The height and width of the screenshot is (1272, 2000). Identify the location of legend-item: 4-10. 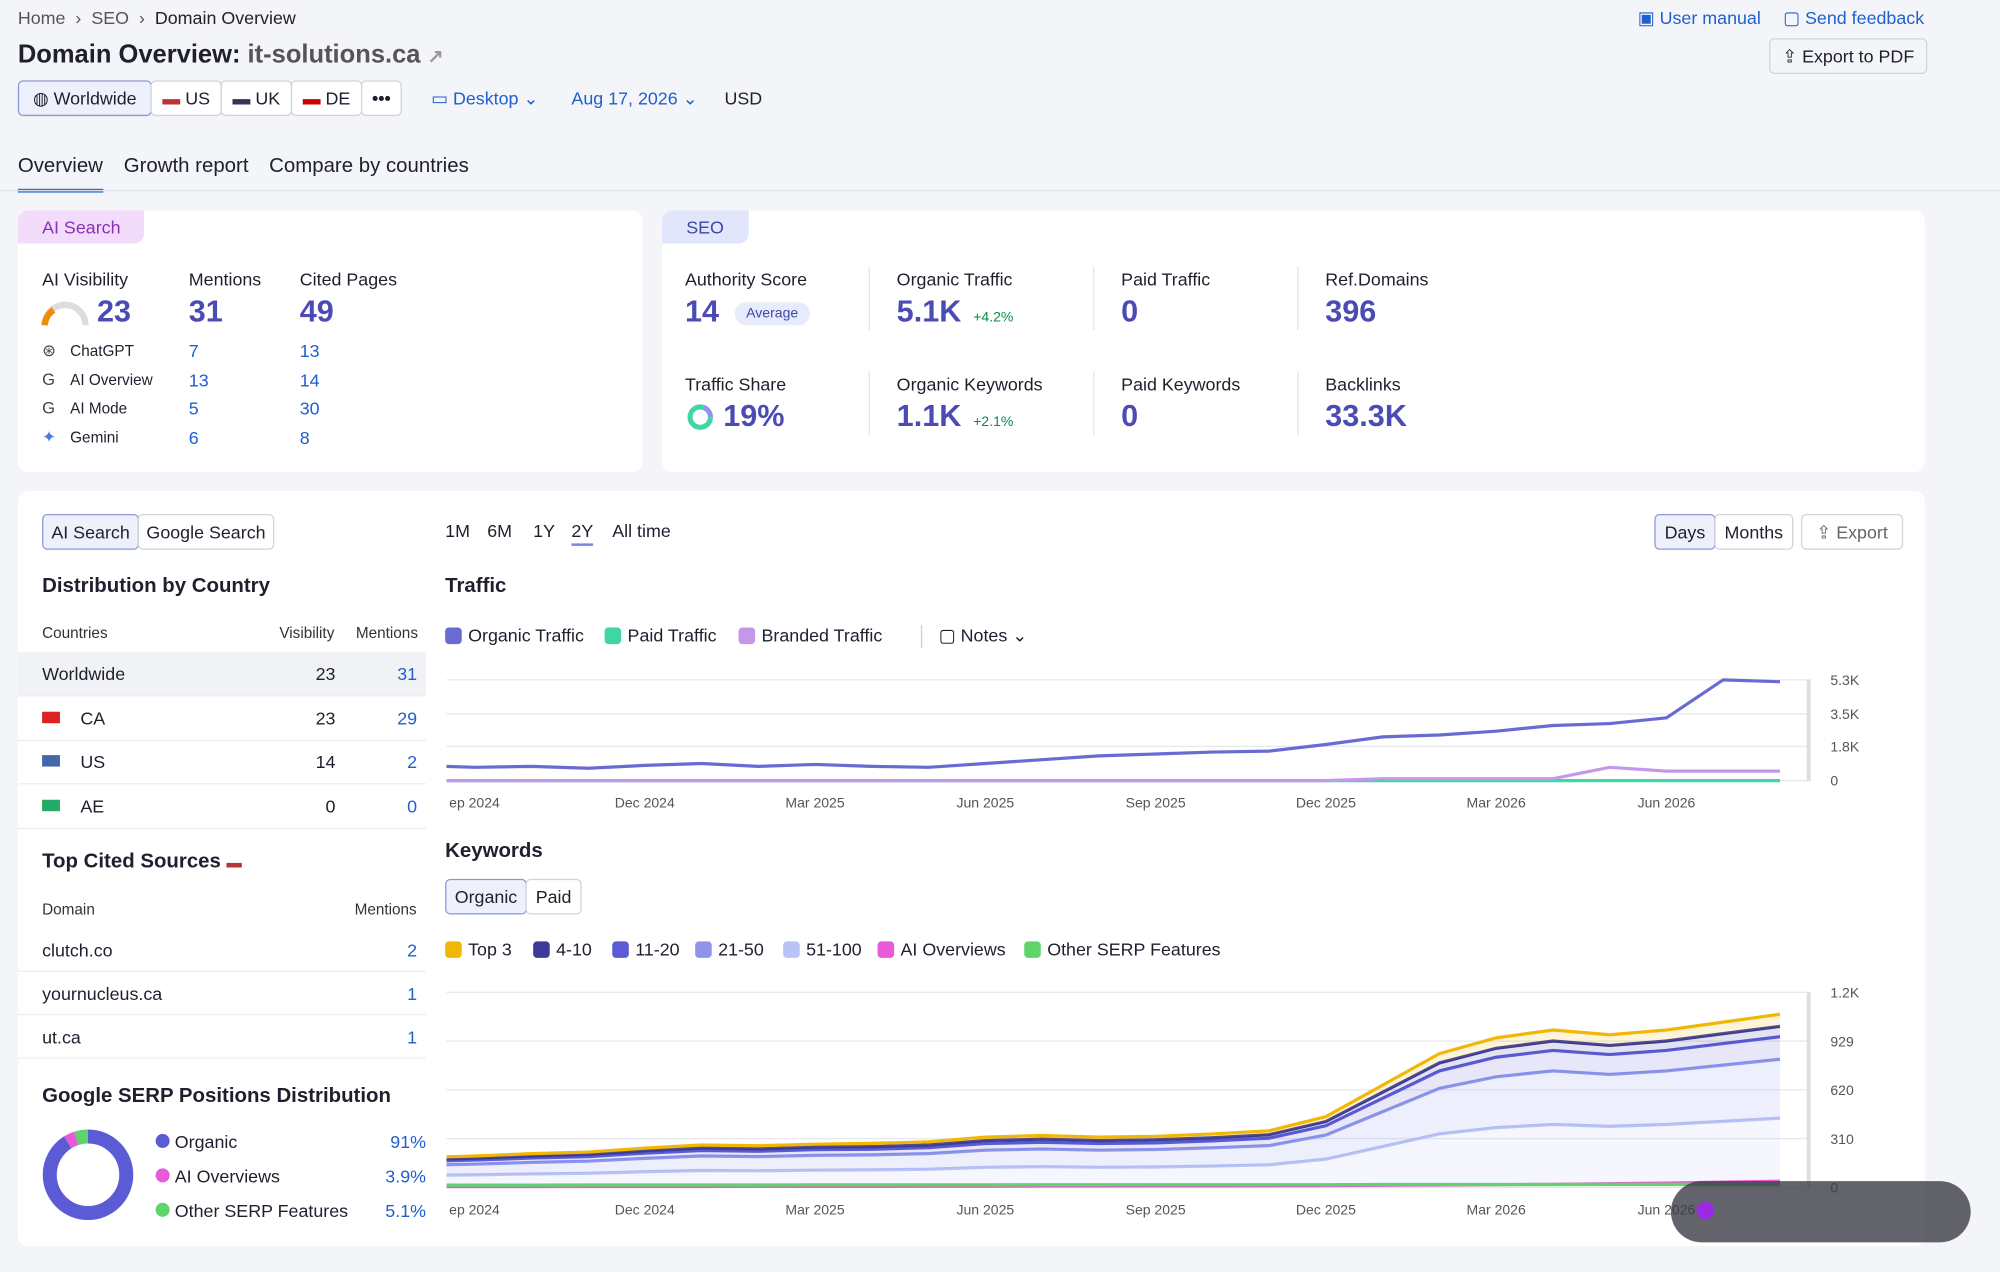
(562, 949).